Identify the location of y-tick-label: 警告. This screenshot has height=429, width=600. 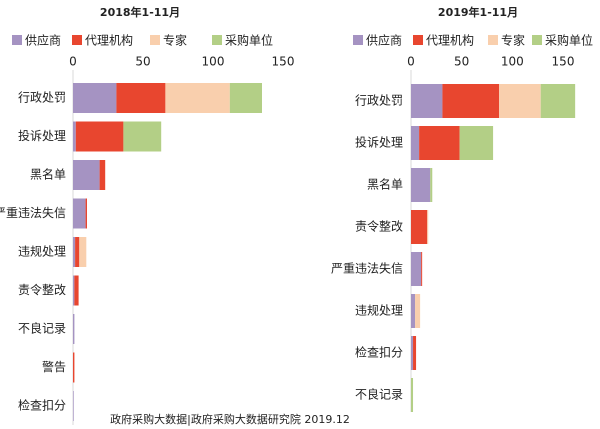
(54, 366).